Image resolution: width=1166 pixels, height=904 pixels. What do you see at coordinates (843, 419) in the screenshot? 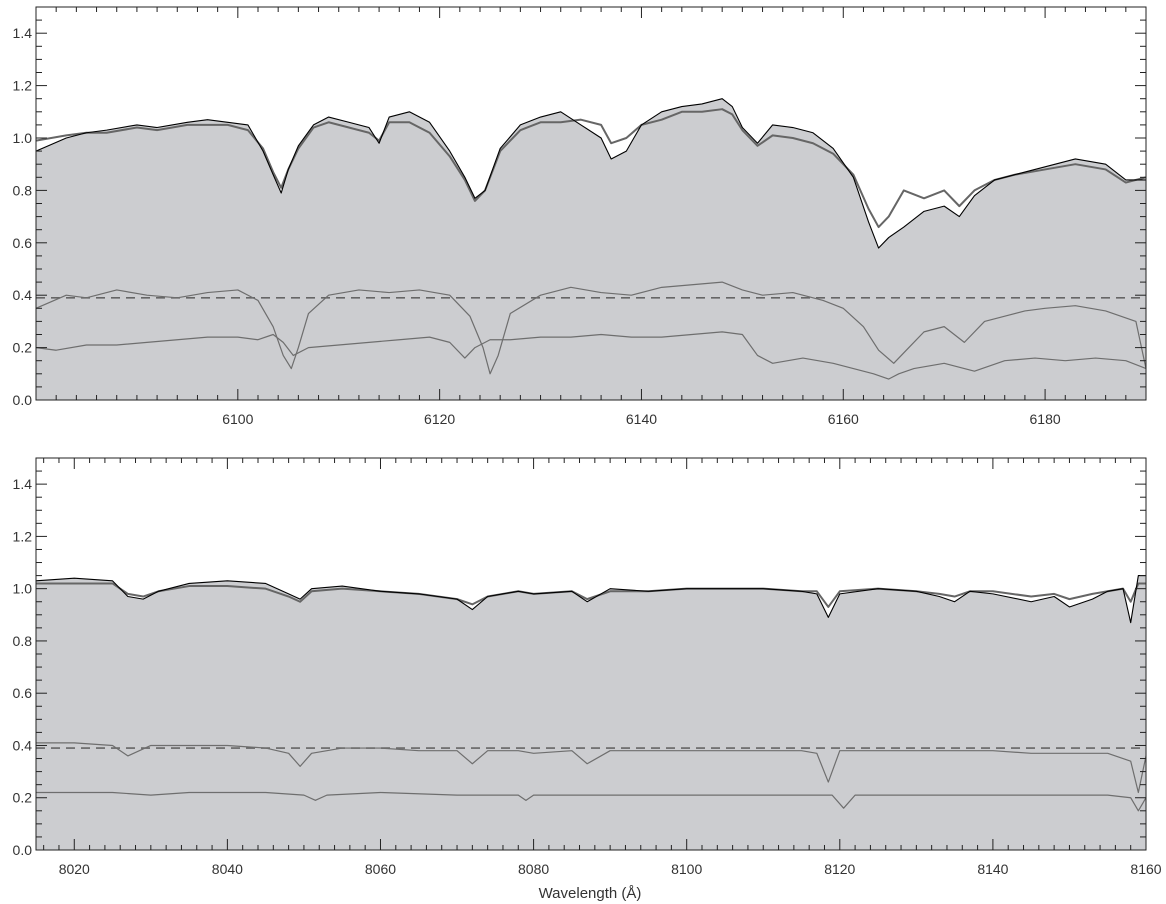
I see `x-tick-label: 6160` at bounding box center [843, 419].